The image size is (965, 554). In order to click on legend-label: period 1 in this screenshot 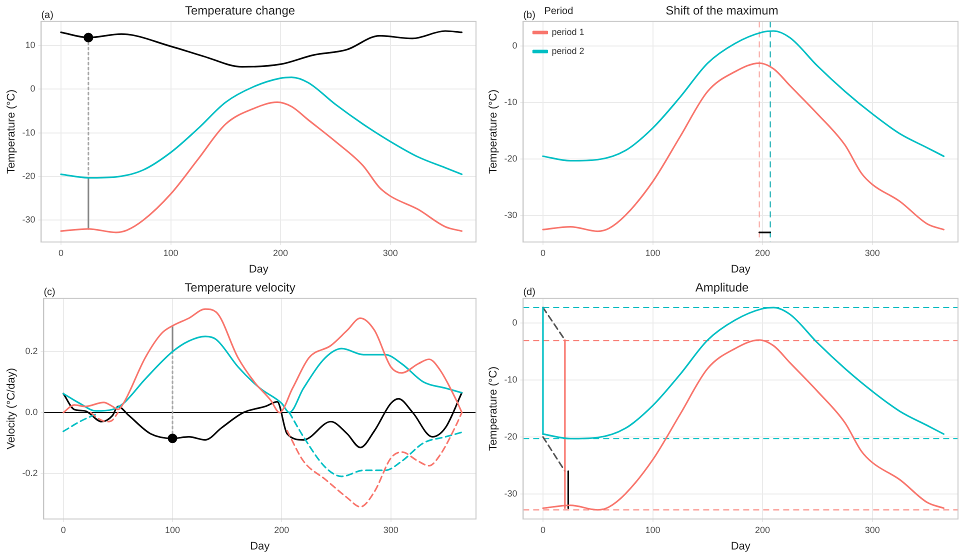, I will do `click(568, 31)`.